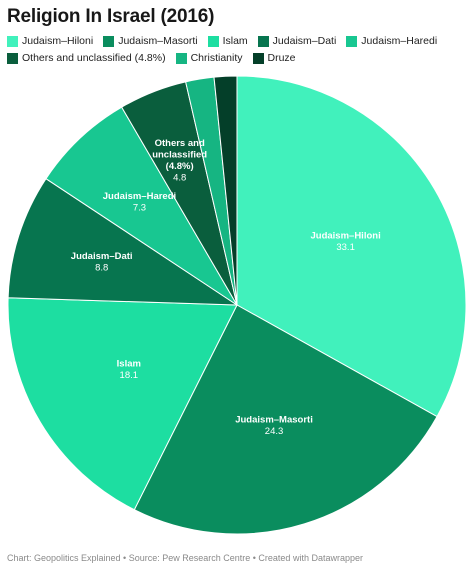 Image resolution: width=474 pixels, height=572 pixels. I want to click on slice-value: 24.3, so click(274, 431).